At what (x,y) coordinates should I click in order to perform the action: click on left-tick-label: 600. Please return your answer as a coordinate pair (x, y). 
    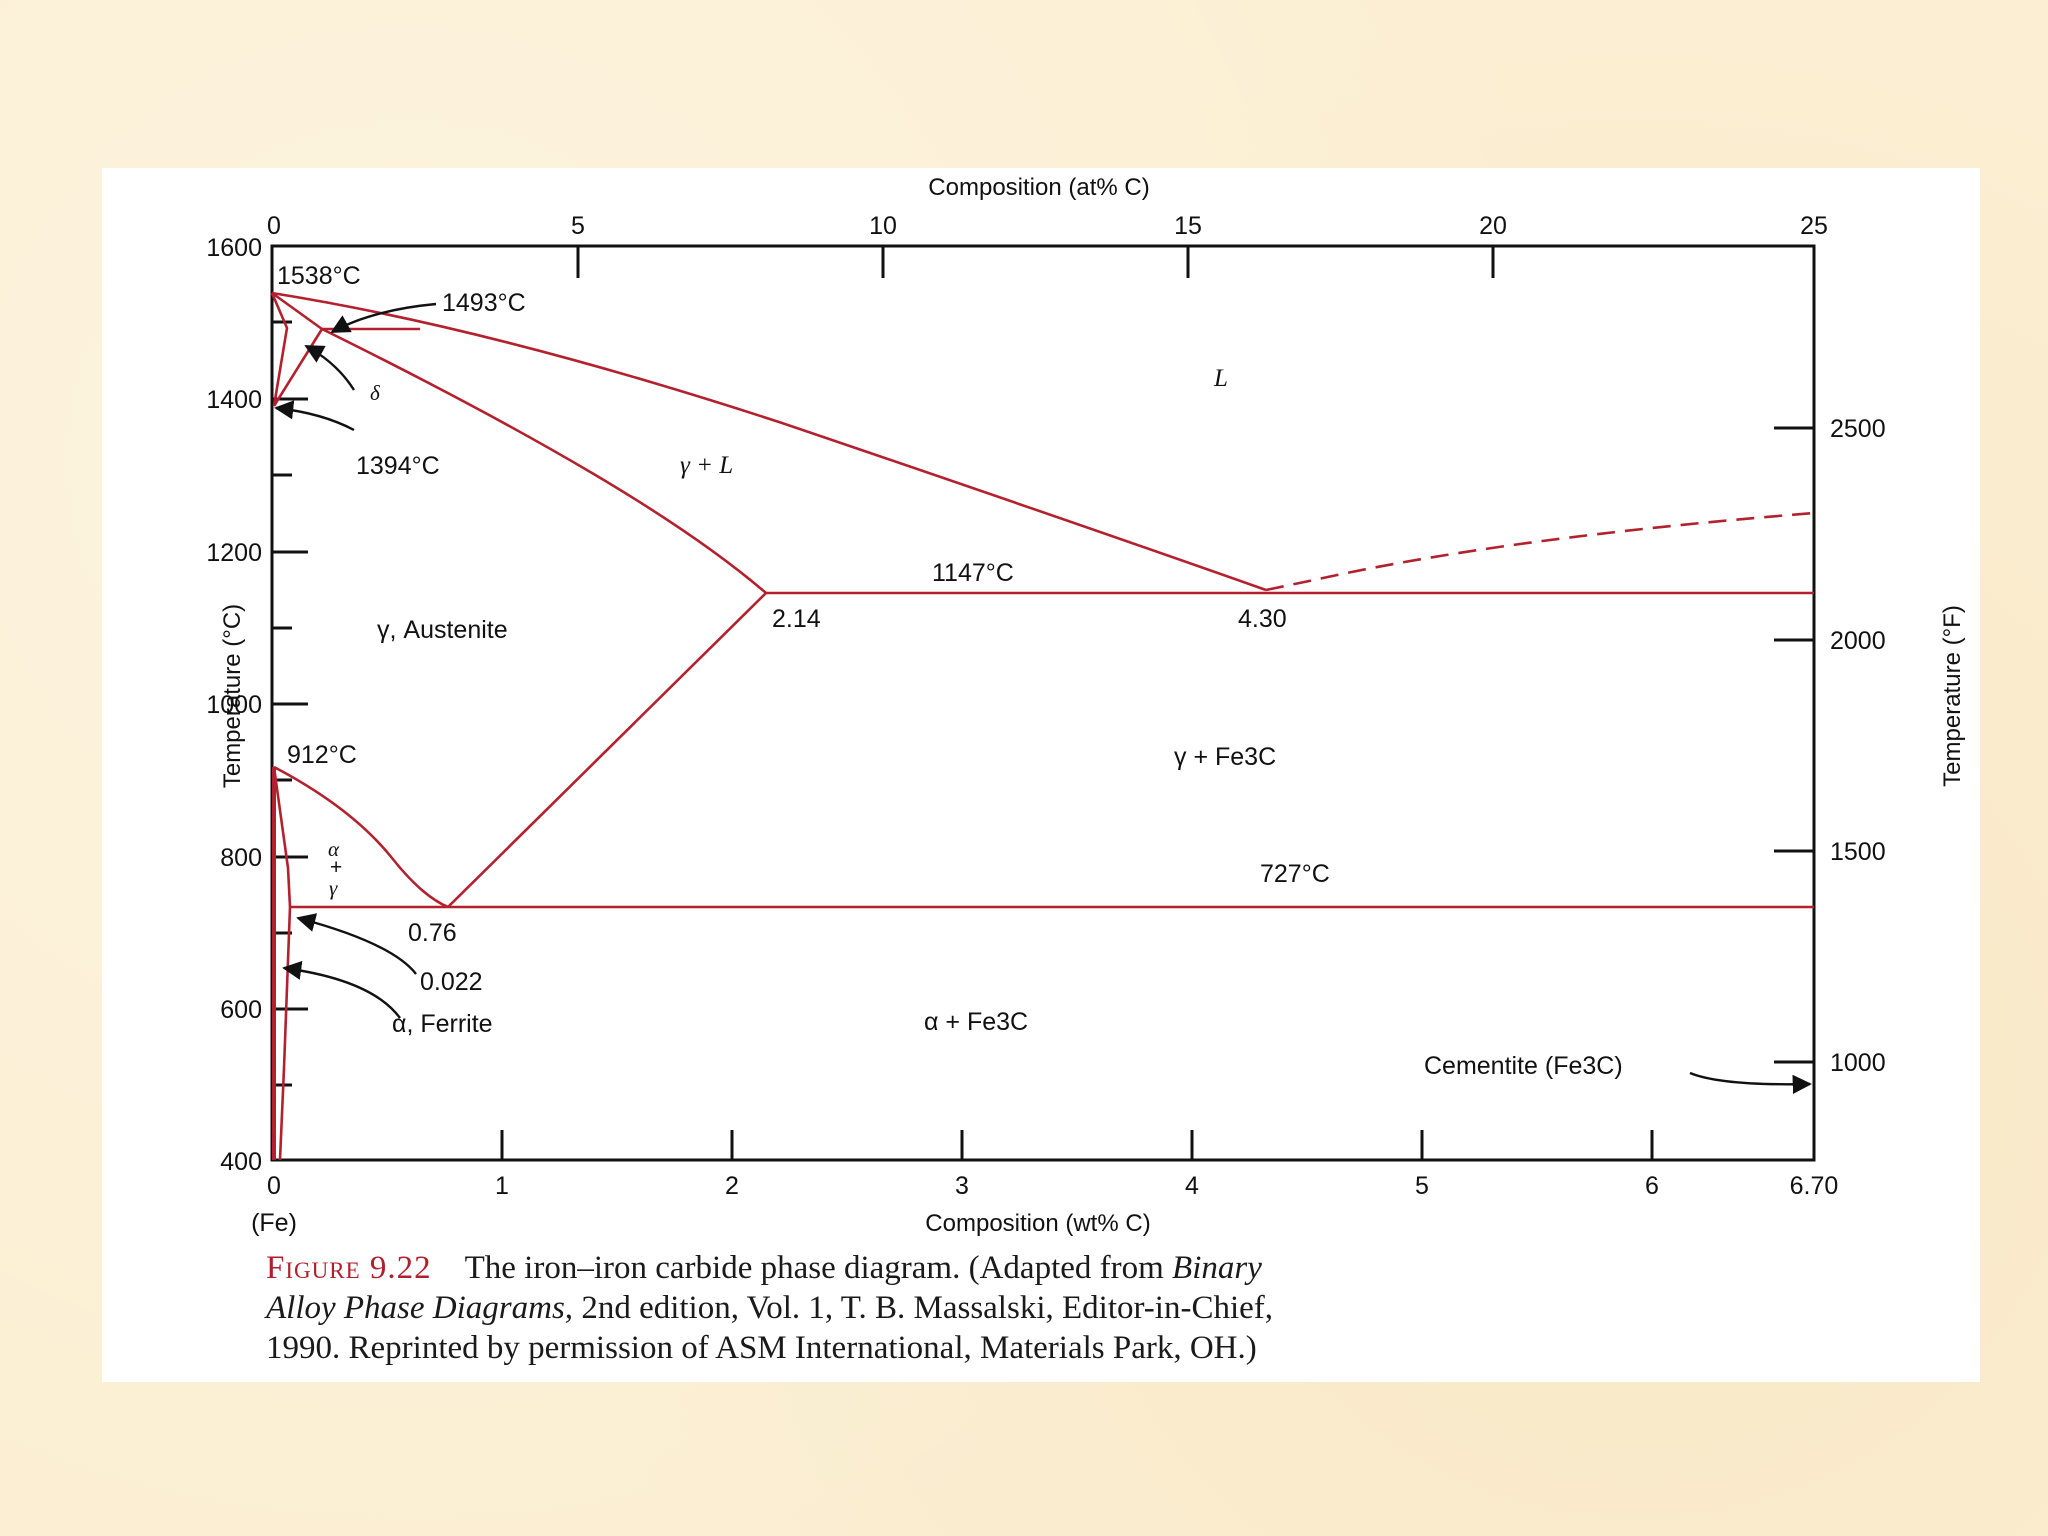
    Looking at the image, I should click on (241, 1010).